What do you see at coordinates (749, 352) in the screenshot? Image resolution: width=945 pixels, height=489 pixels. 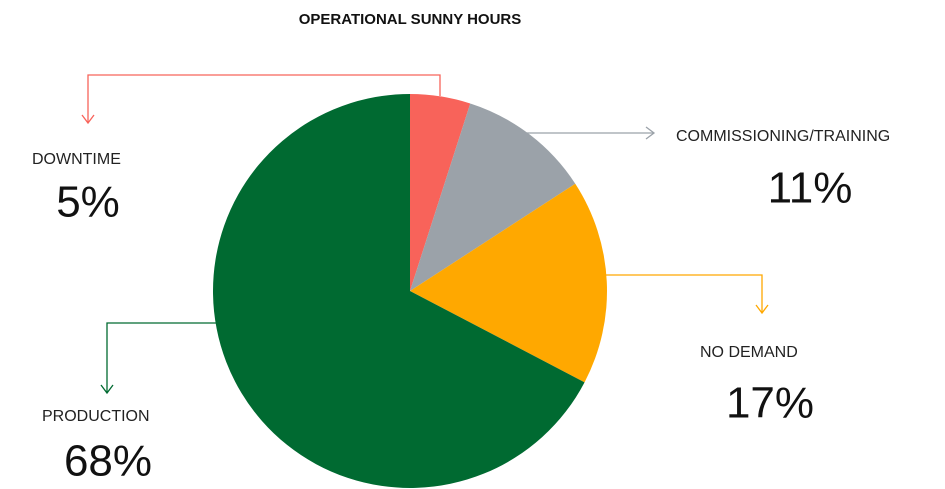 I see `slice-name: NO DEMAND` at bounding box center [749, 352].